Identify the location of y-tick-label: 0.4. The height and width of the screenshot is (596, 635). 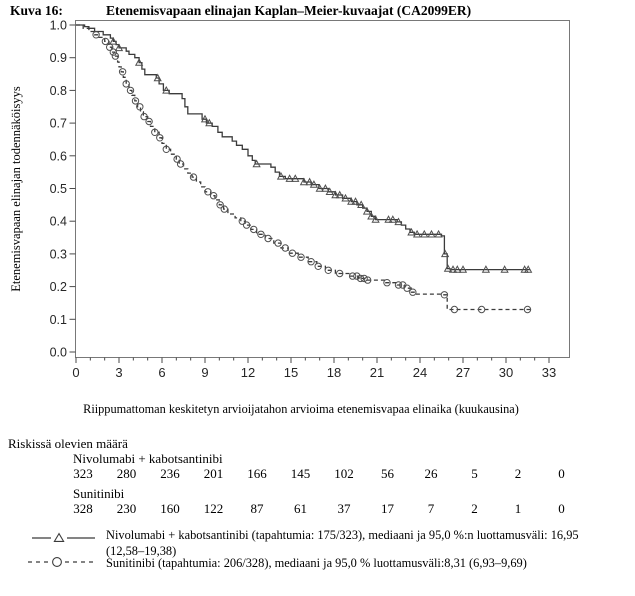
(58, 222).